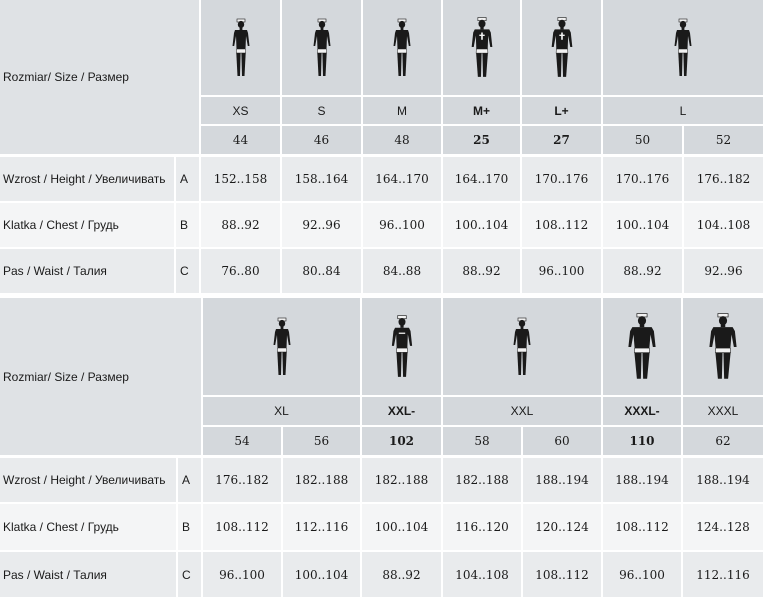  I want to click on size-label: XL, so click(281, 411).